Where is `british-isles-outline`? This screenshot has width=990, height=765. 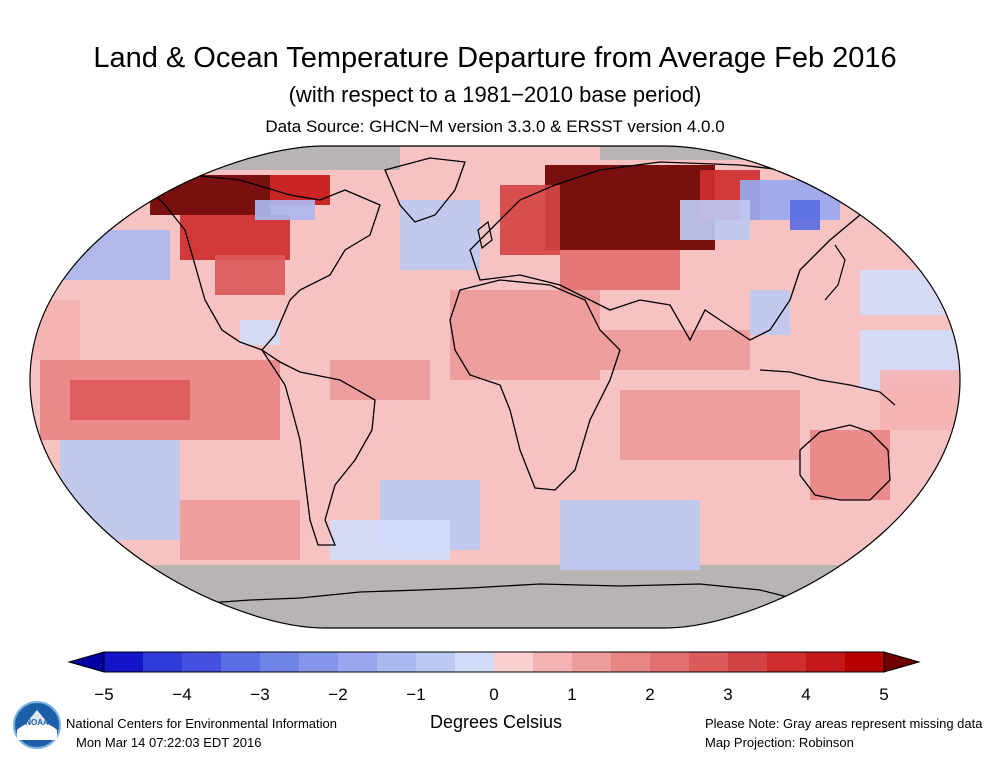 british-isles-outline is located at coordinates (485, 235).